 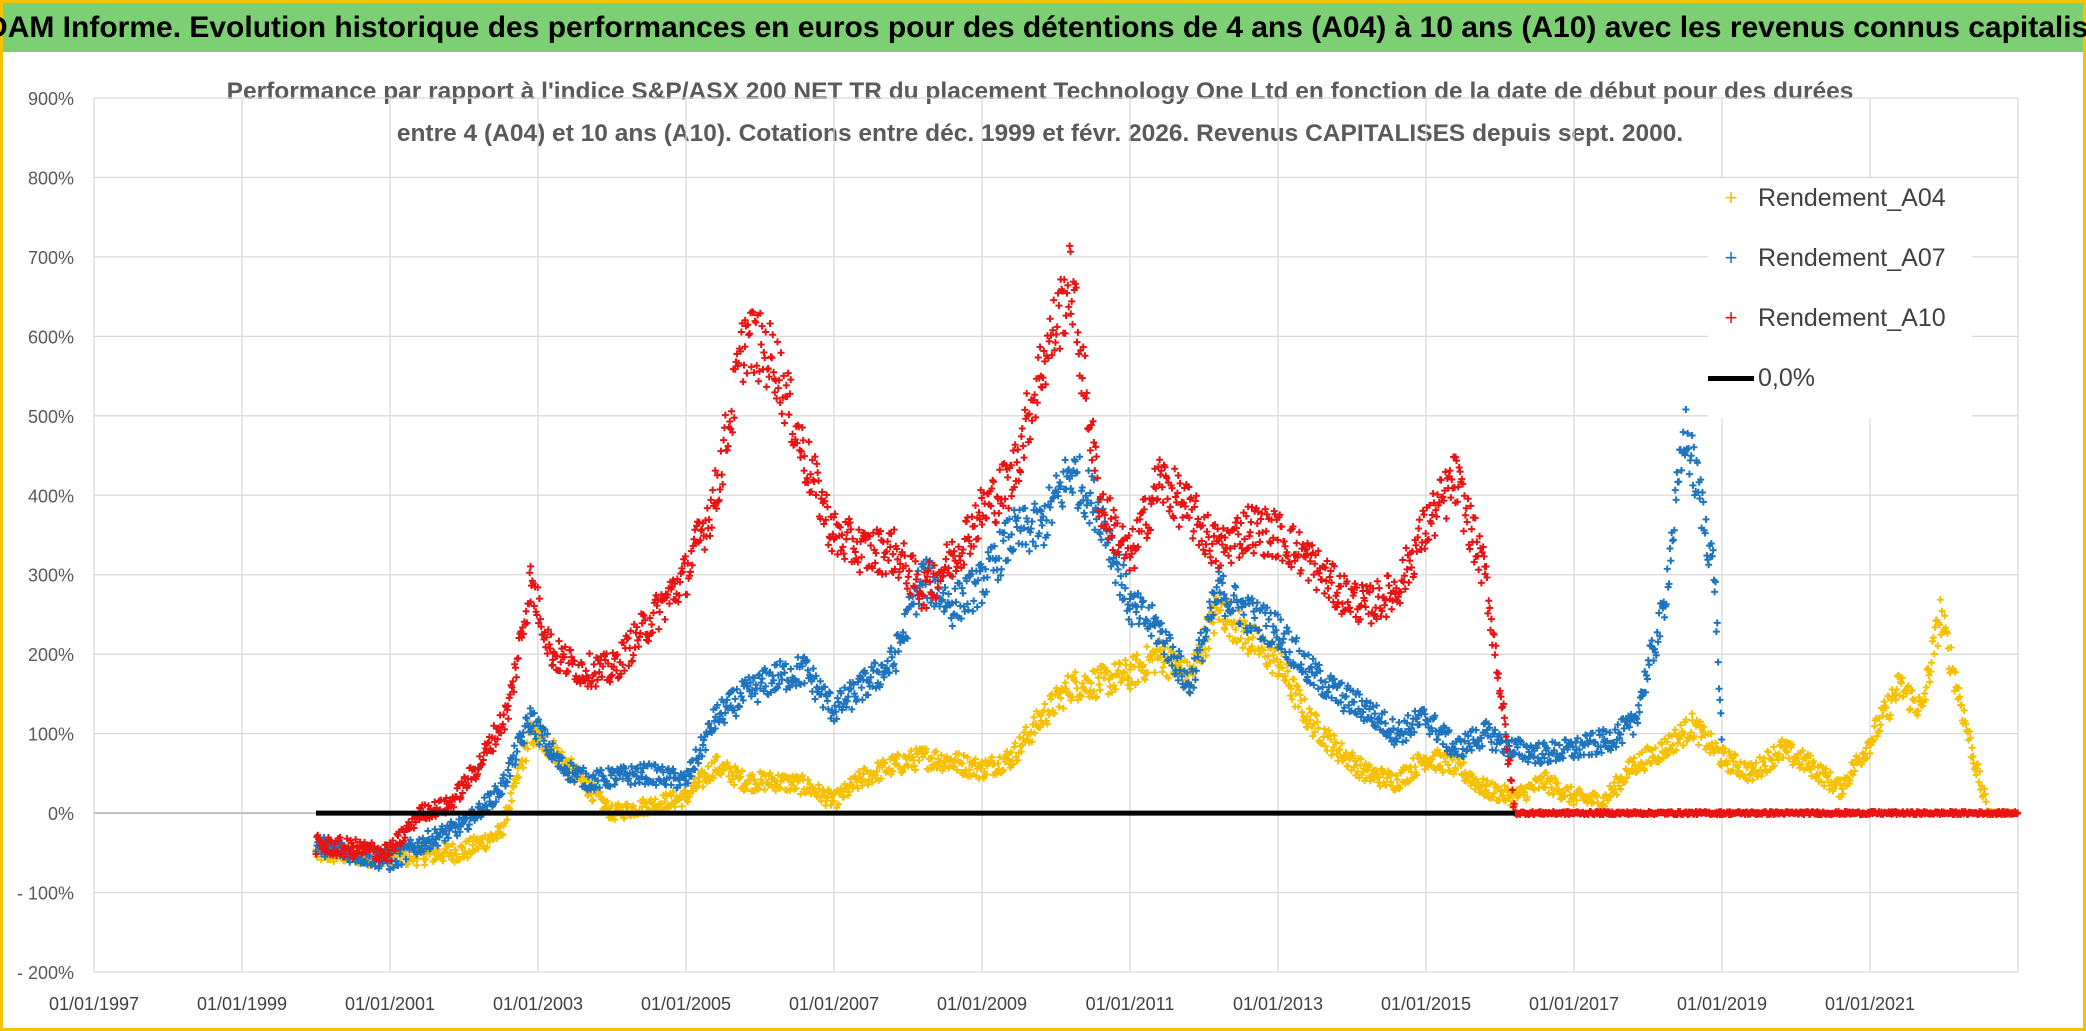 What do you see at coordinates (982, 1004) in the screenshot?
I see `x-tick-label: 01/01/2009` at bounding box center [982, 1004].